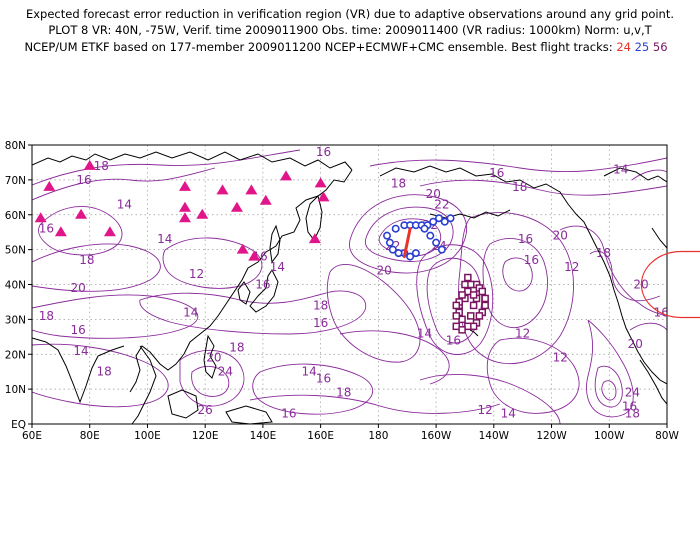  I want to click on lon-tick-label: 120E, so click(205, 436).